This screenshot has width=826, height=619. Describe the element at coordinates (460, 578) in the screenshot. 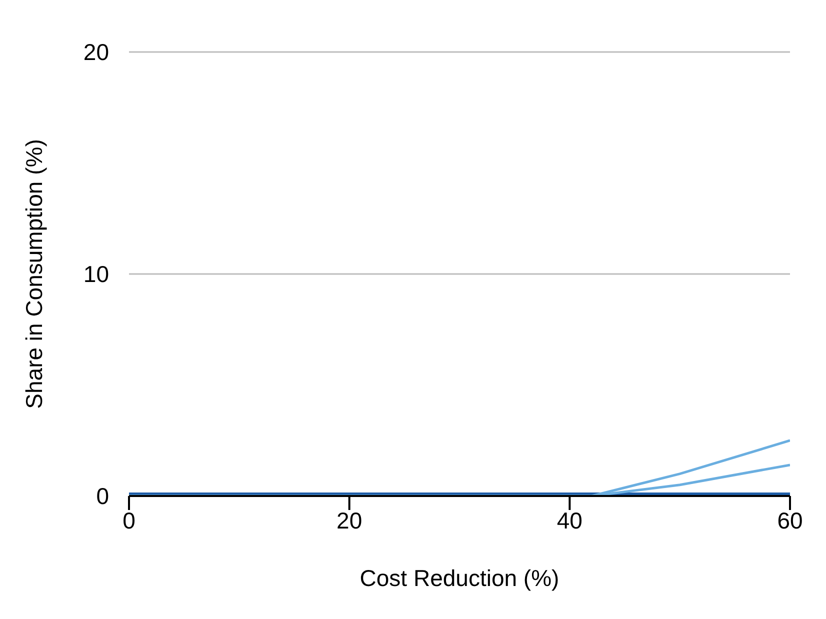

I see `x-axis-title: Cost Reduction (%)` at that location.